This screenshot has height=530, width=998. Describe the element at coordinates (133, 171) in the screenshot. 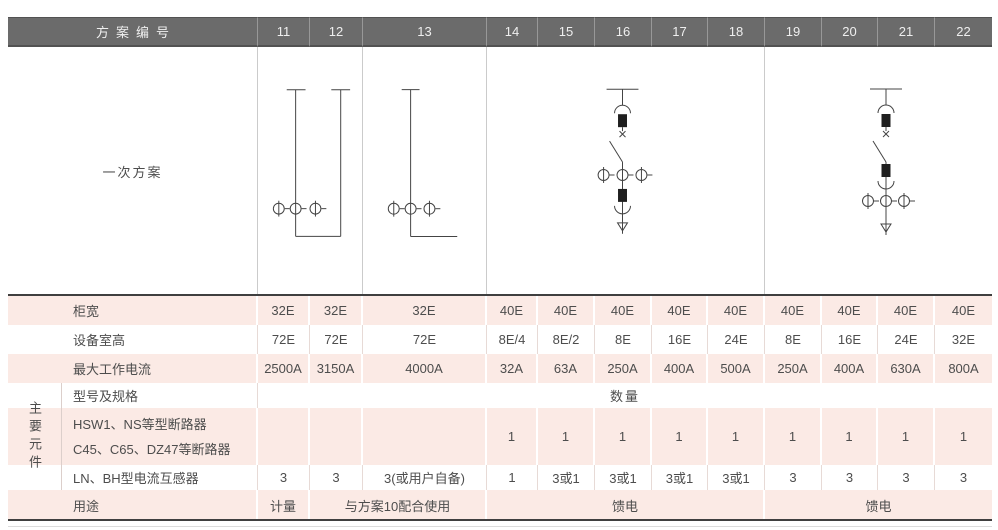

I see `primary-scheme-label: 一次方案` at that location.